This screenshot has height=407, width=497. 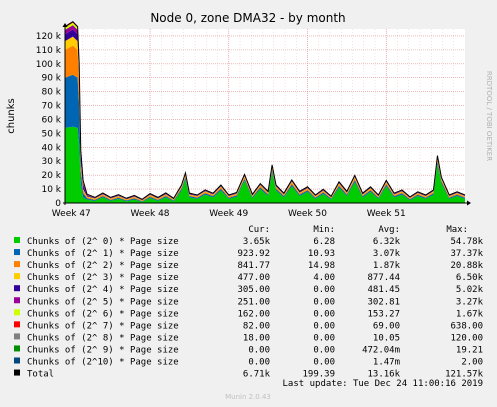 I want to click on legend-name: Chunks of (2^ 6) * Page size, so click(x=103, y=314).